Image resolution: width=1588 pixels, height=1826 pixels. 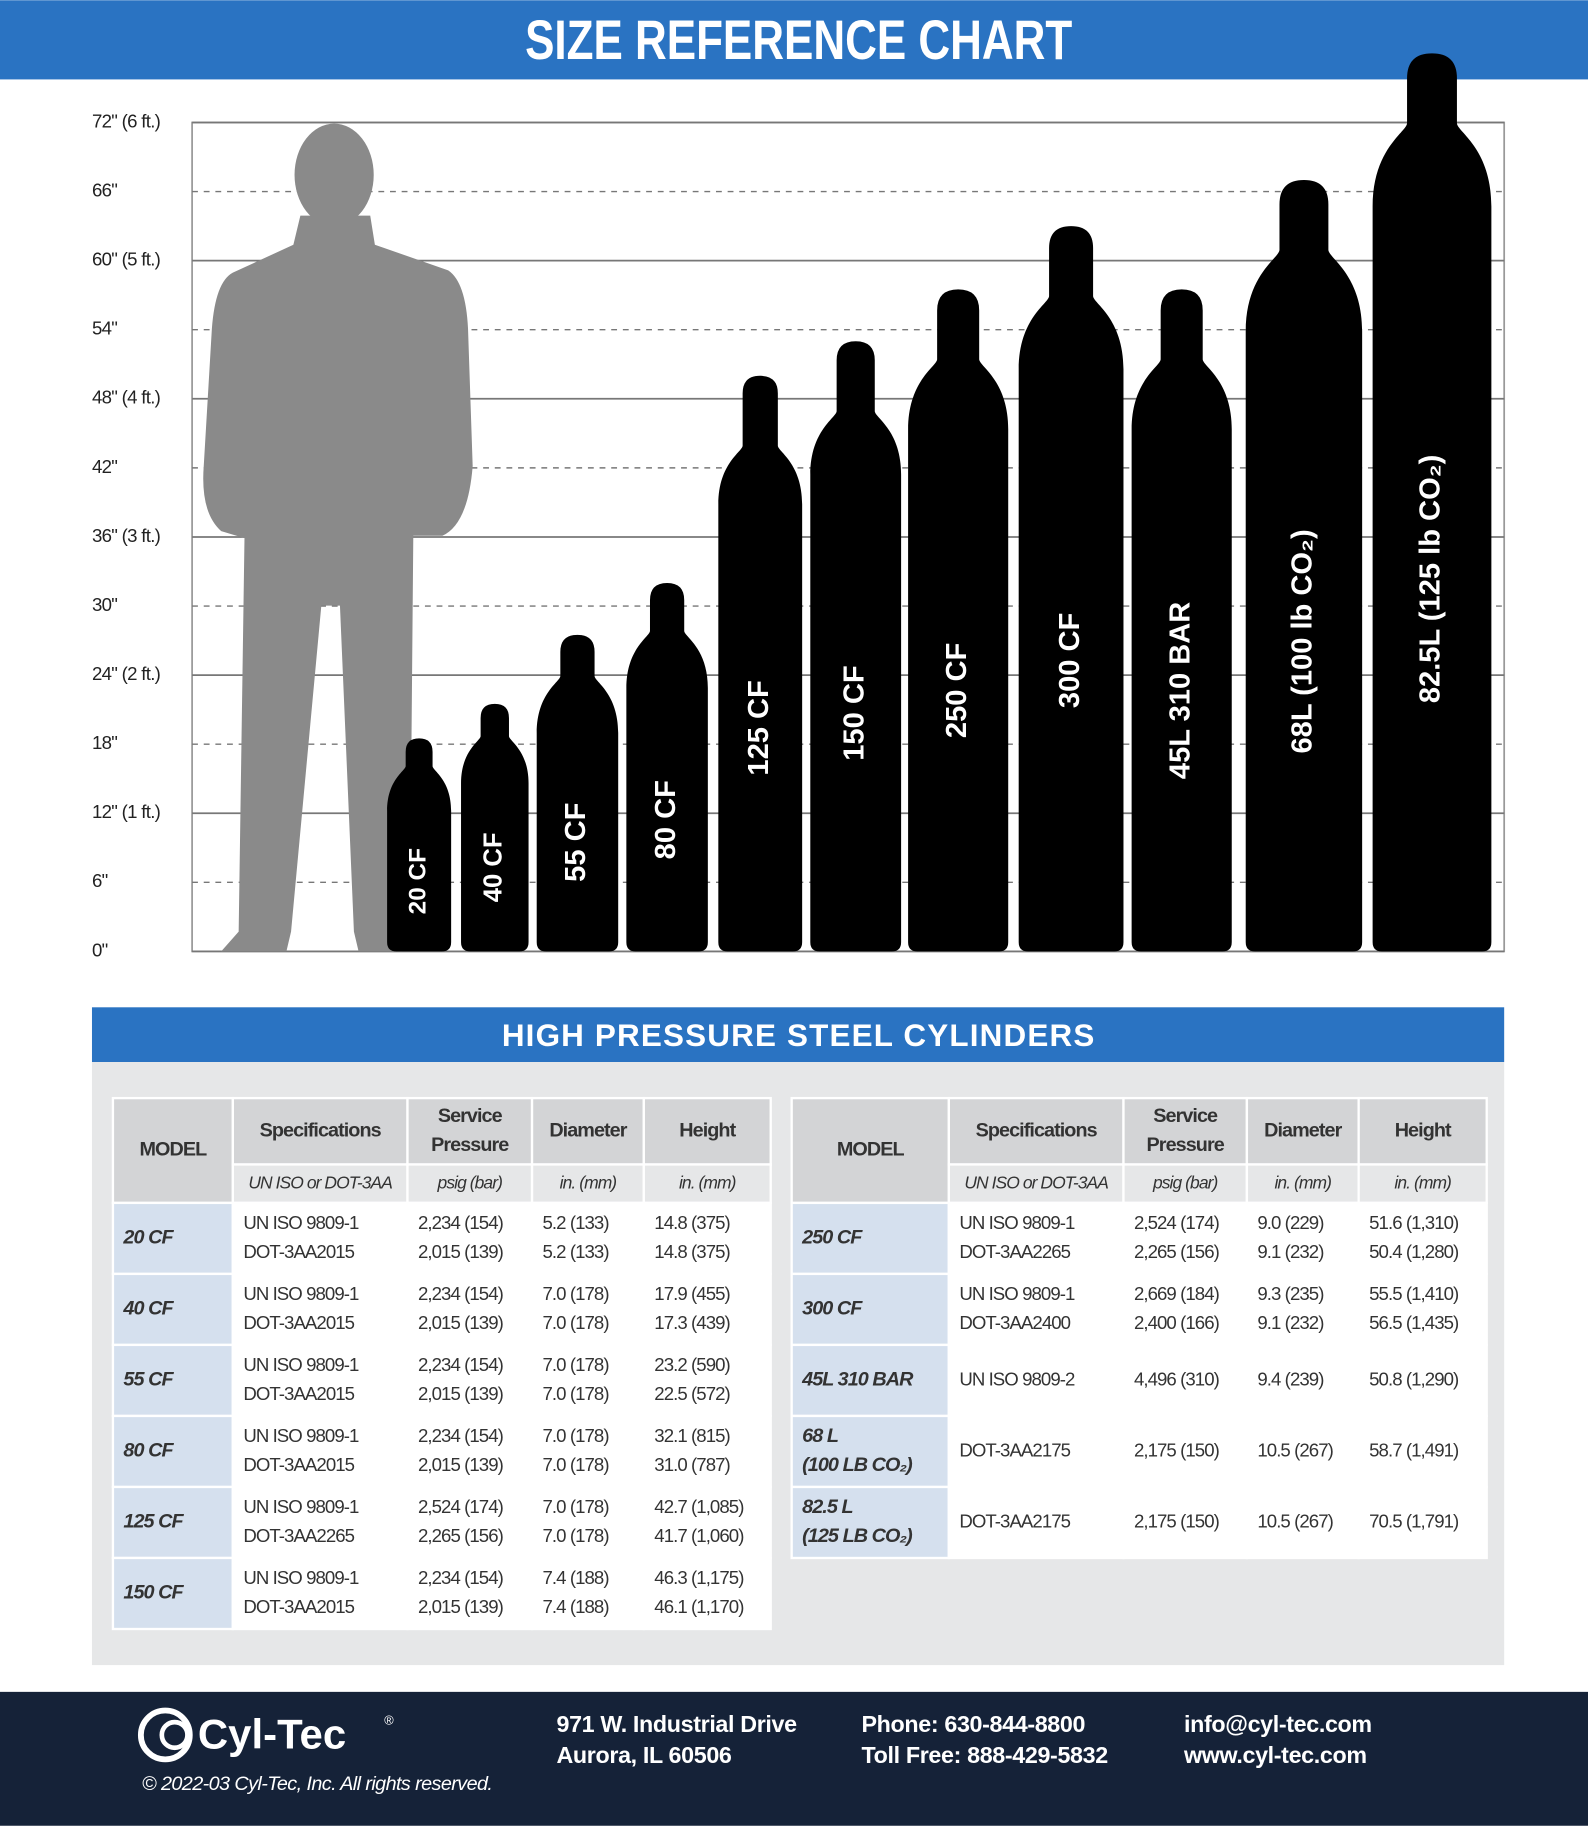 What do you see at coordinates (148, 1309) in the screenshot?
I see `model-name: 40 CF` at bounding box center [148, 1309].